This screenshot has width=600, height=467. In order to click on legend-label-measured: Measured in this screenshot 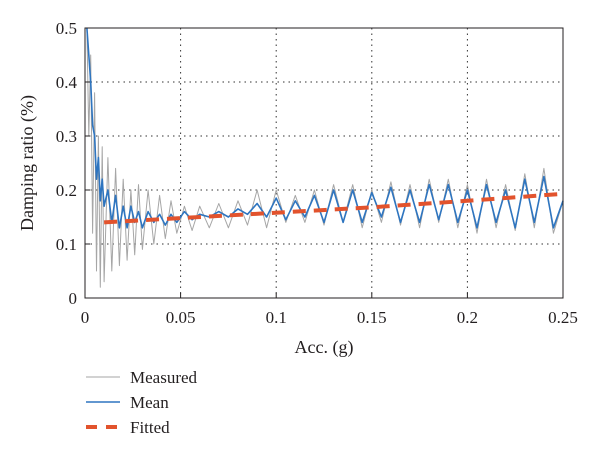, I will do `click(164, 377)`.